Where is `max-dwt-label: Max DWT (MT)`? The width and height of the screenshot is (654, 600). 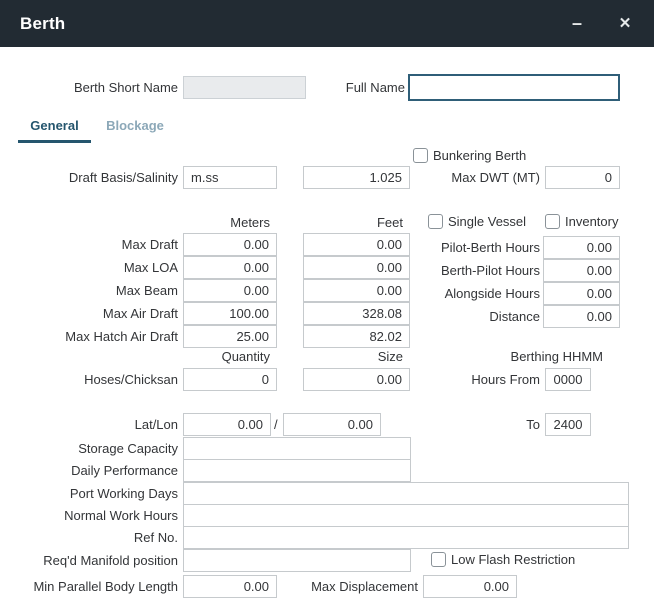 max-dwt-label: Max DWT (MT) is located at coordinates (495, 177).